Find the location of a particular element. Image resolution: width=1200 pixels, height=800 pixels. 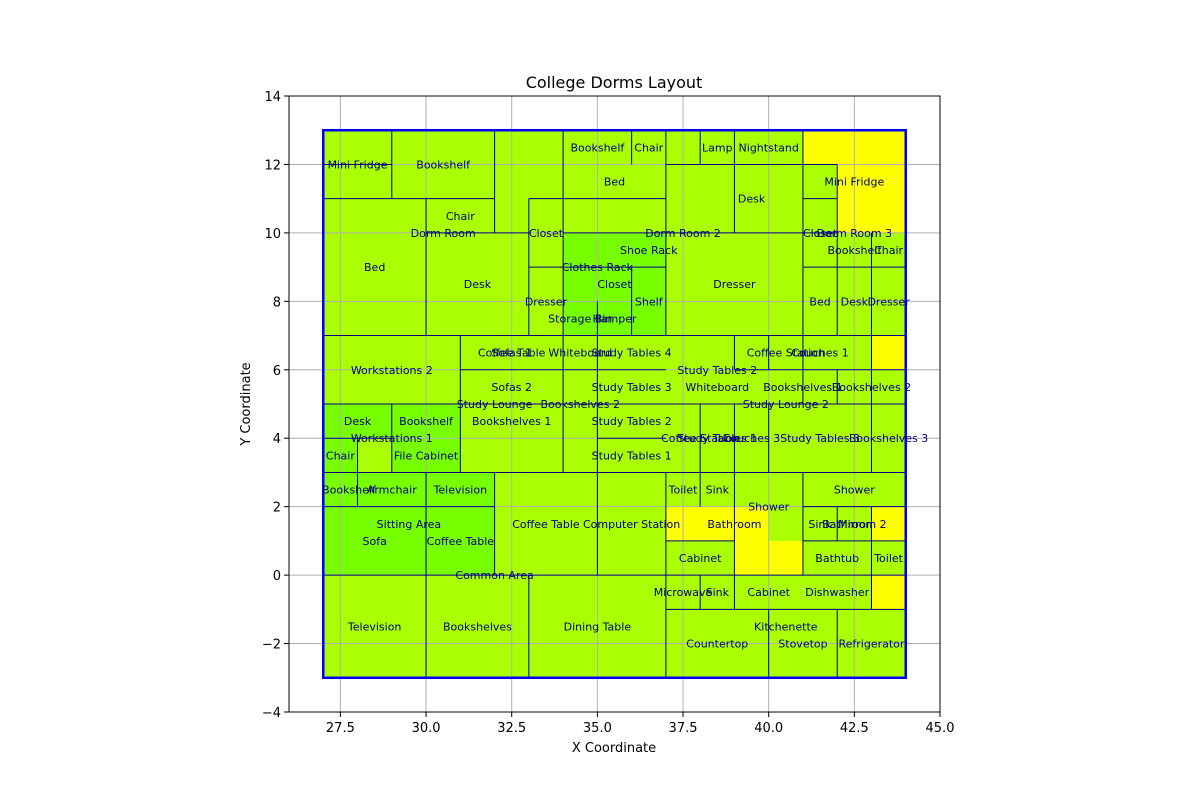

y-tick-label: 8 is located at coordinates (277, 302).